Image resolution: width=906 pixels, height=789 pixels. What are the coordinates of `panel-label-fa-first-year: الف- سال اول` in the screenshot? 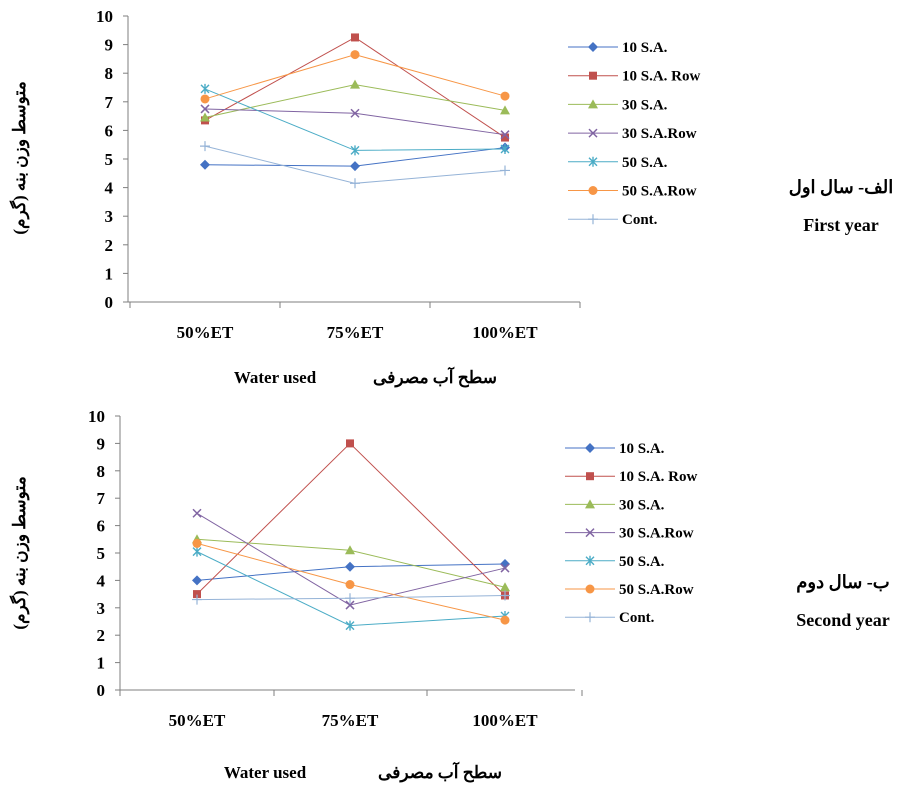 It's located at (841, 187).